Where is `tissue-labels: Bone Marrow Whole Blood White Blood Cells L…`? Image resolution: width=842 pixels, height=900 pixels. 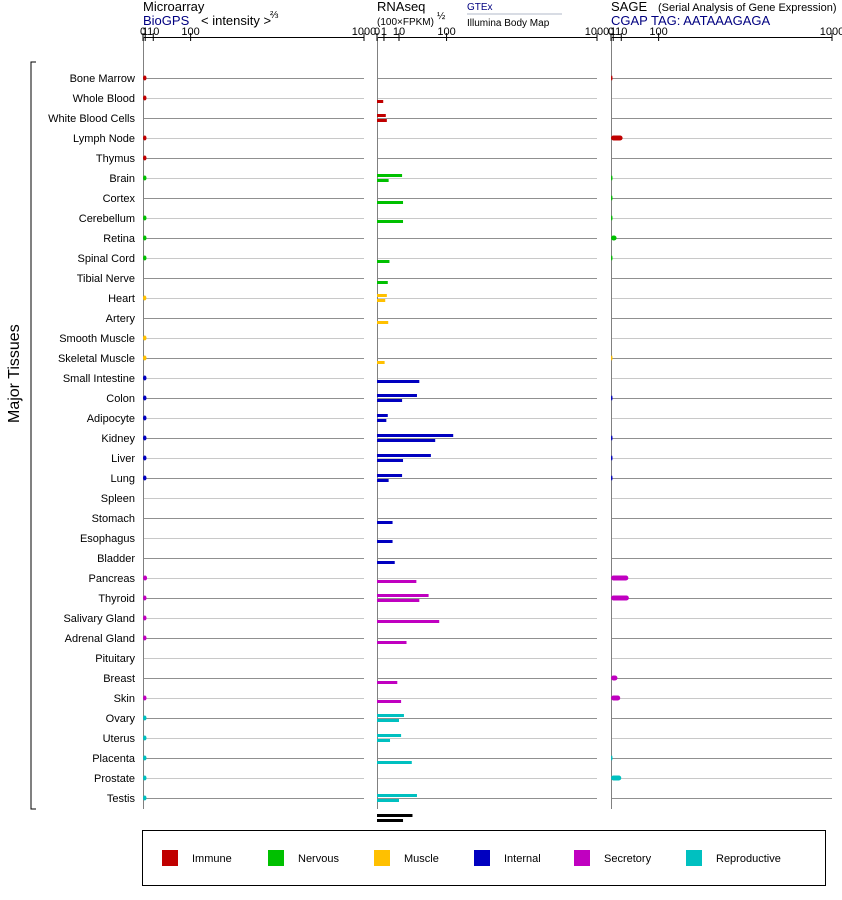 tissue-labels: Bone Marrow Whole Blood White Blood Cells L… is located at coordinates (92, 439).